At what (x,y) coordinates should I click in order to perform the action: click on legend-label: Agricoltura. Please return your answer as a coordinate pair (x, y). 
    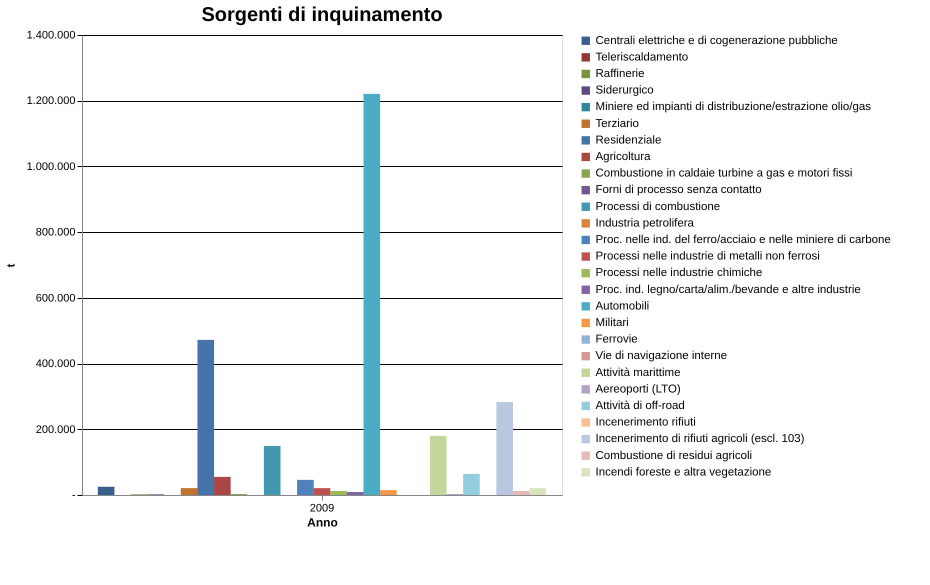
    Looking at the image, I should click on (624, 156).